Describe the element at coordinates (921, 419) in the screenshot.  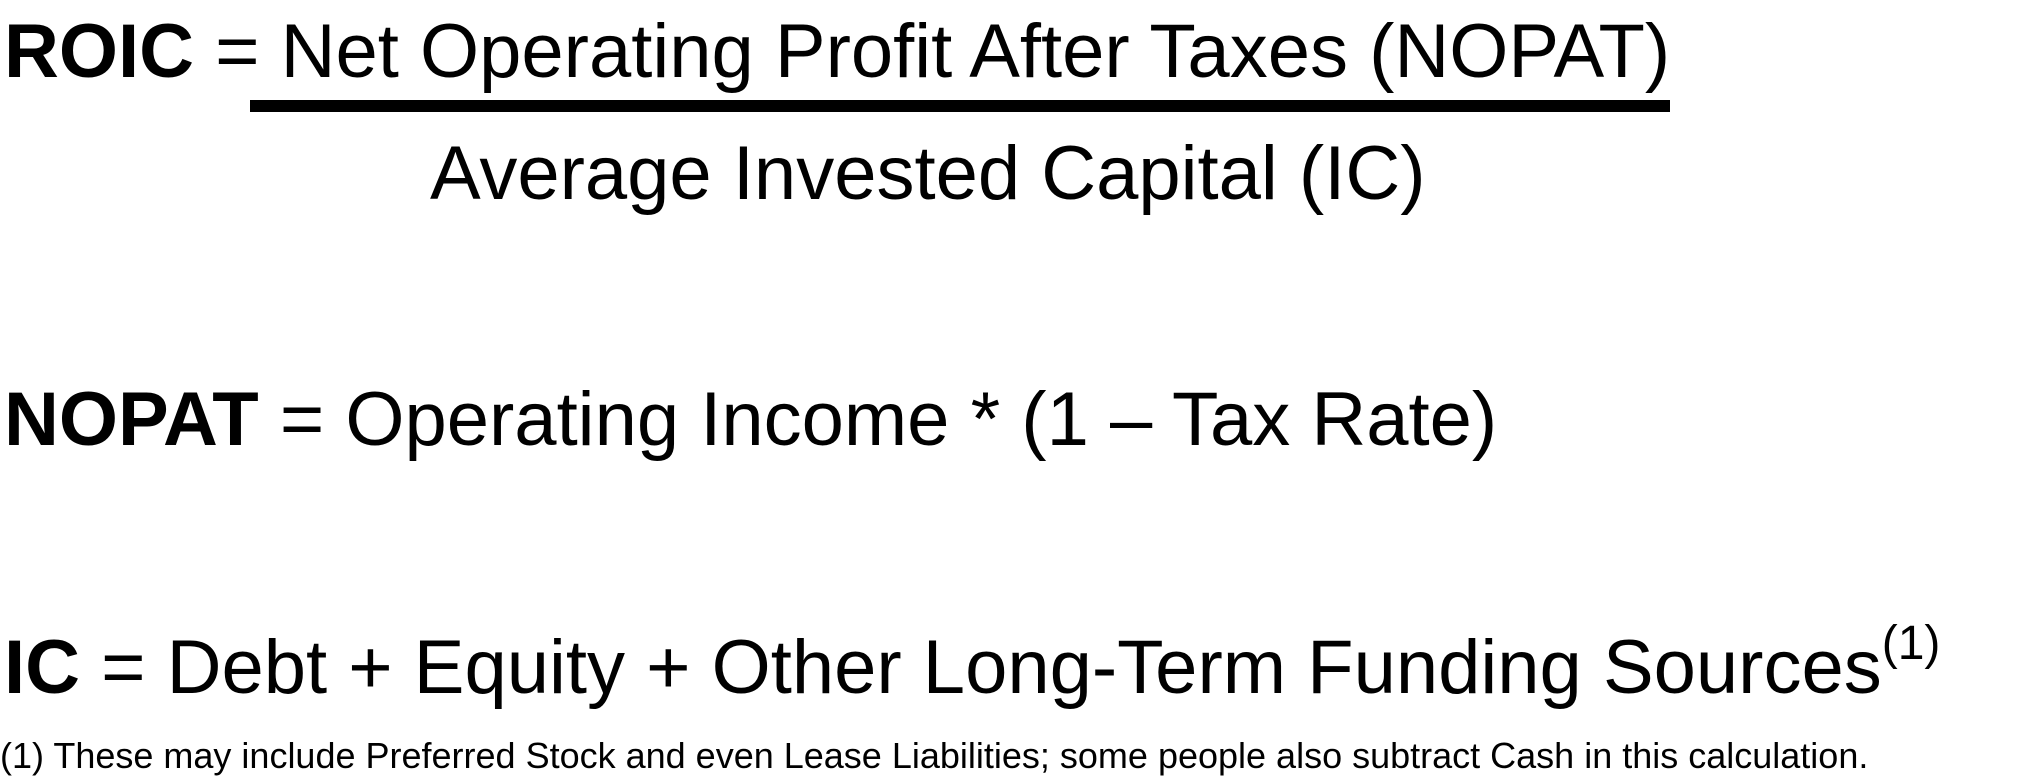
I see `nopat-expression: Operating Income * (1 – Tax Rate)` at that location.